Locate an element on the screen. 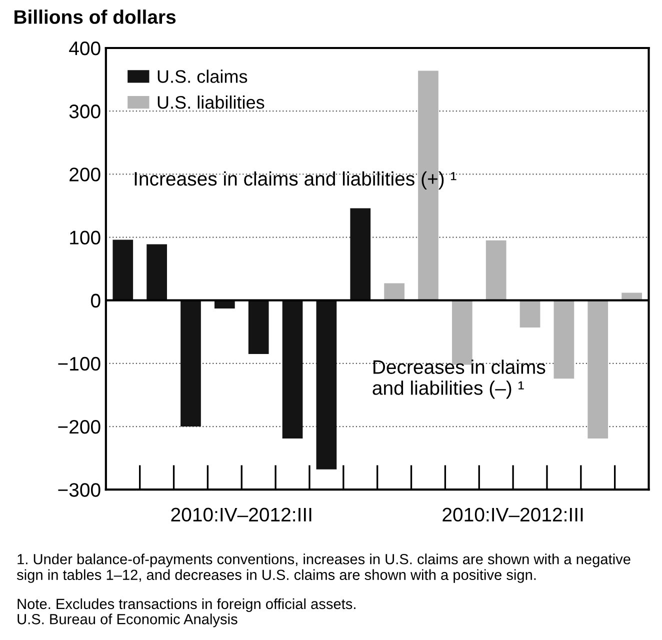 This screenshot has width=662, height=640. y-tick-label: 100 is located at coordinates (85, 237).